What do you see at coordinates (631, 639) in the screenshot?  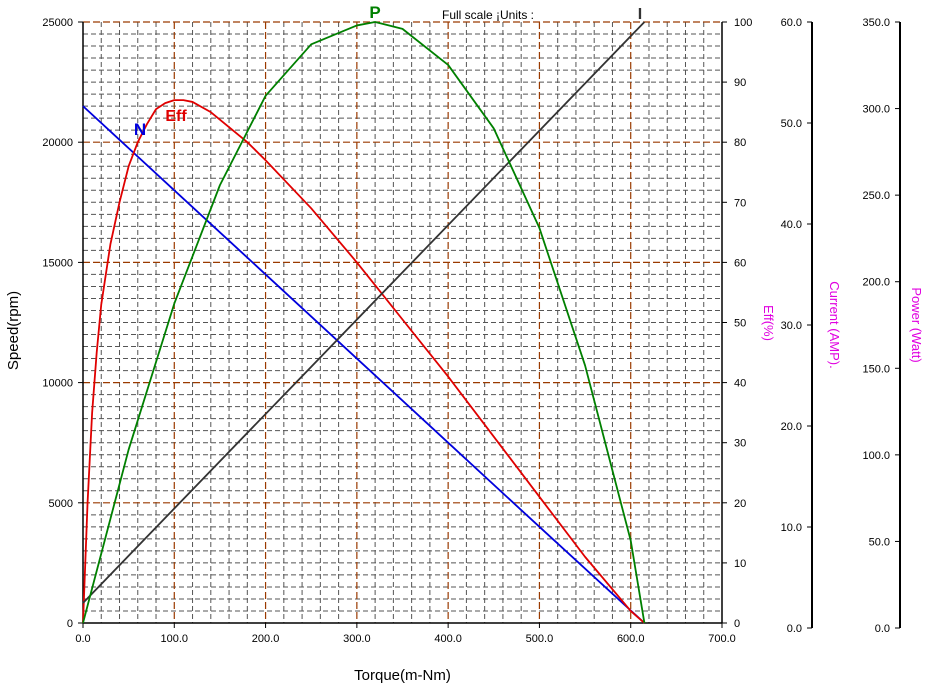 I see `x-tick-label: 600.0` at bounding box center [631, 639].